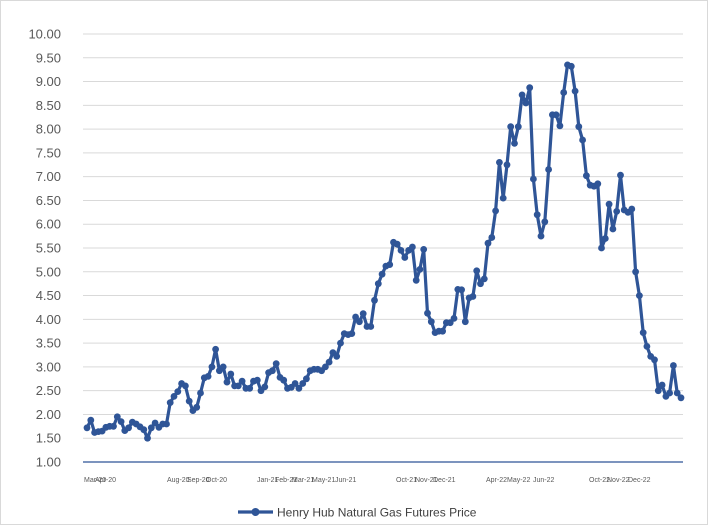 This screenshot has height=526, width=708. What do you see at coordinates (639, 480) in the screenshot?
I see `x-tick-label: Dec-22` at bounding box center [639, 480].